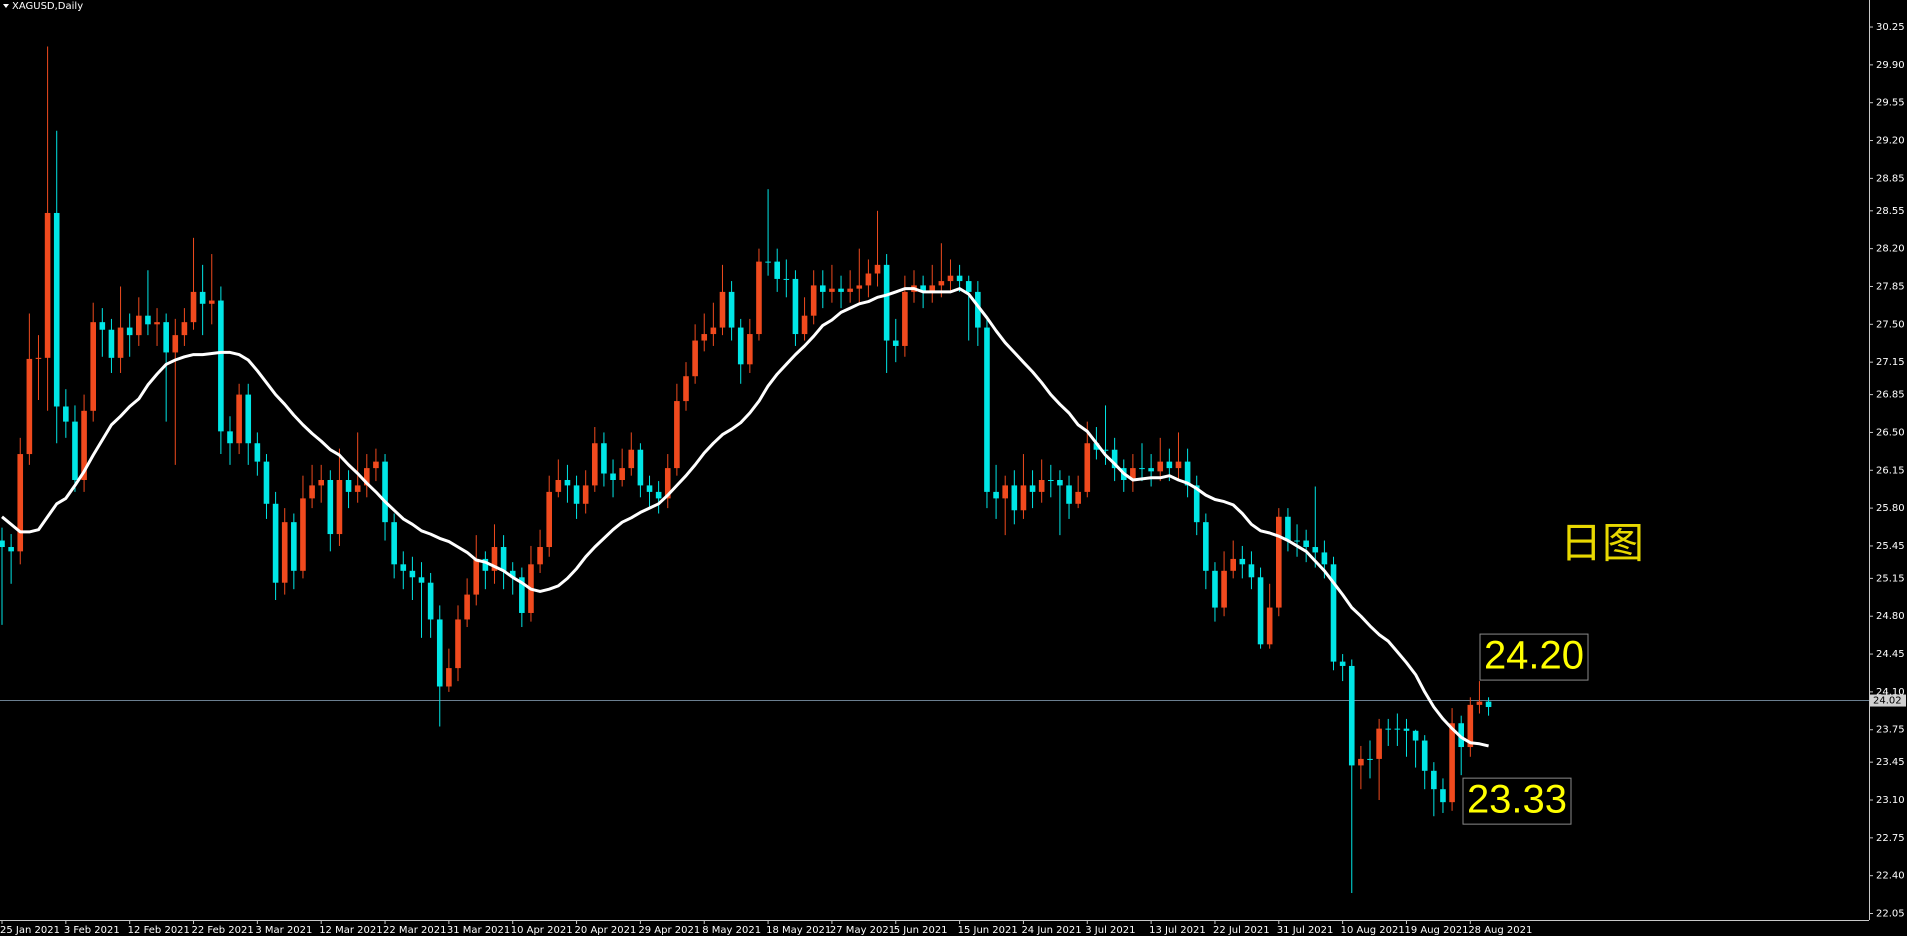 This screenshot has width=1907, height=936. What do you see at coordinates (1305, 930) in the screenshot?
I see `x-tick-label: 31 Jul 2021` at bounding box center [1305, 930].